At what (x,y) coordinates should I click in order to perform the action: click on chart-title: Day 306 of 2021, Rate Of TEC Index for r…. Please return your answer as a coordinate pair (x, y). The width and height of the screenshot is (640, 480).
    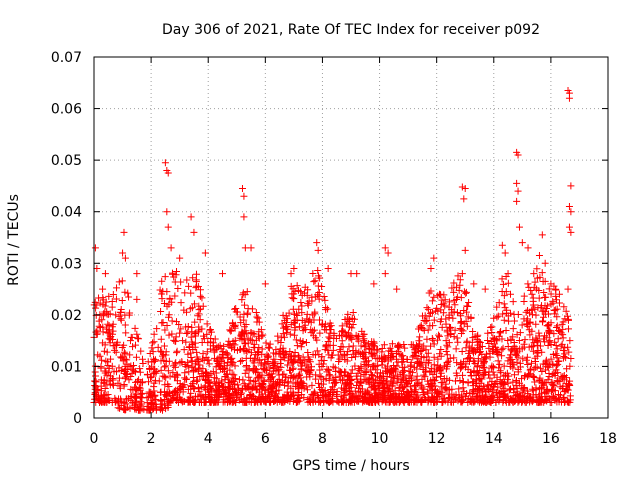
    Looking at the image, I should click on (351, 30).